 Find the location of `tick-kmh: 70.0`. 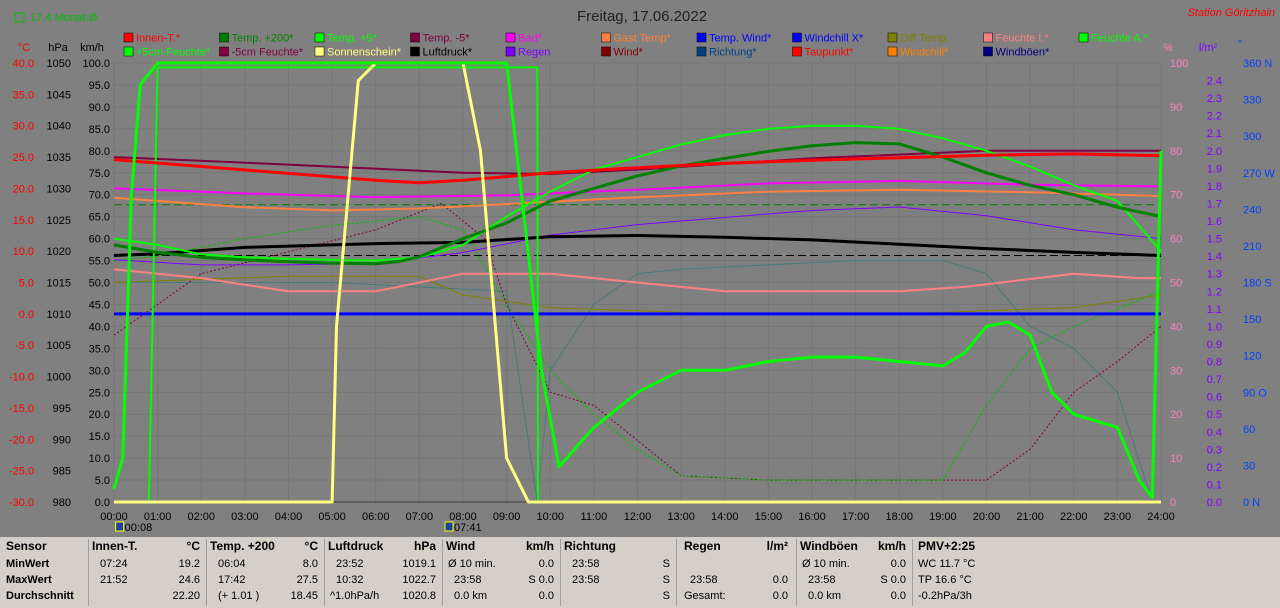

tick-kmh: 70.0 is located at coordinates (99, 196).